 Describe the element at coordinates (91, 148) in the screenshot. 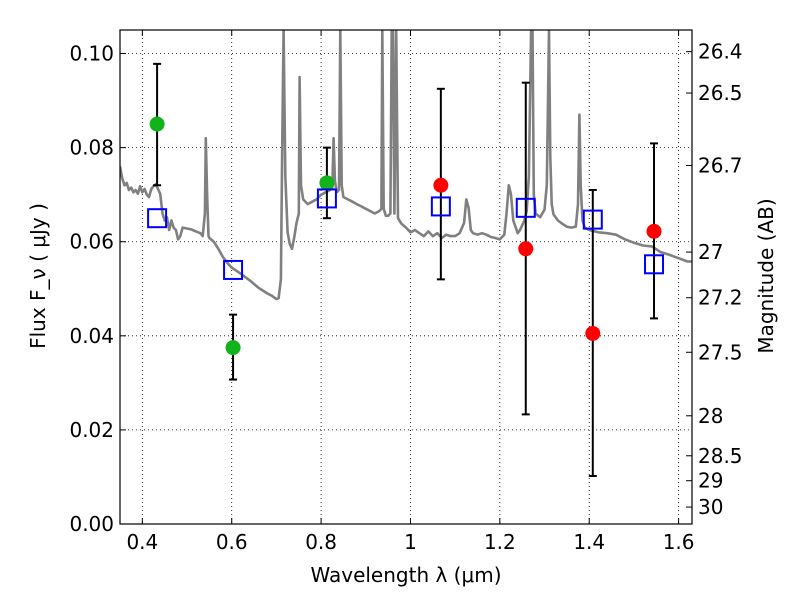

I see `y-tick-label: 0.08` at that location.